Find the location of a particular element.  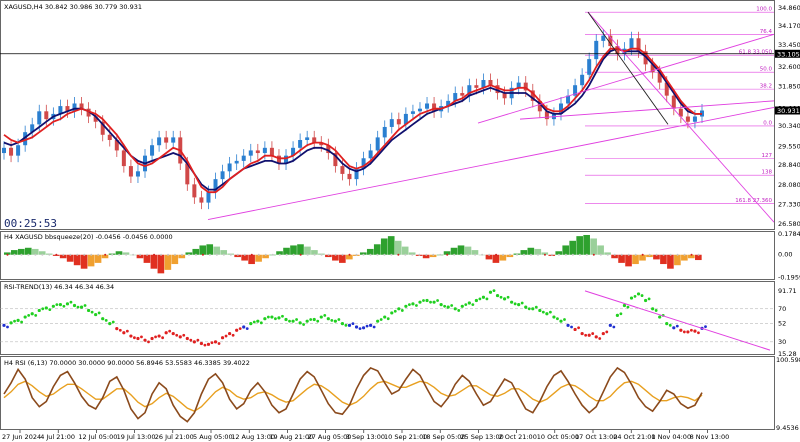

price-tick-4: 31.850 is located at coordinates (789, 87).